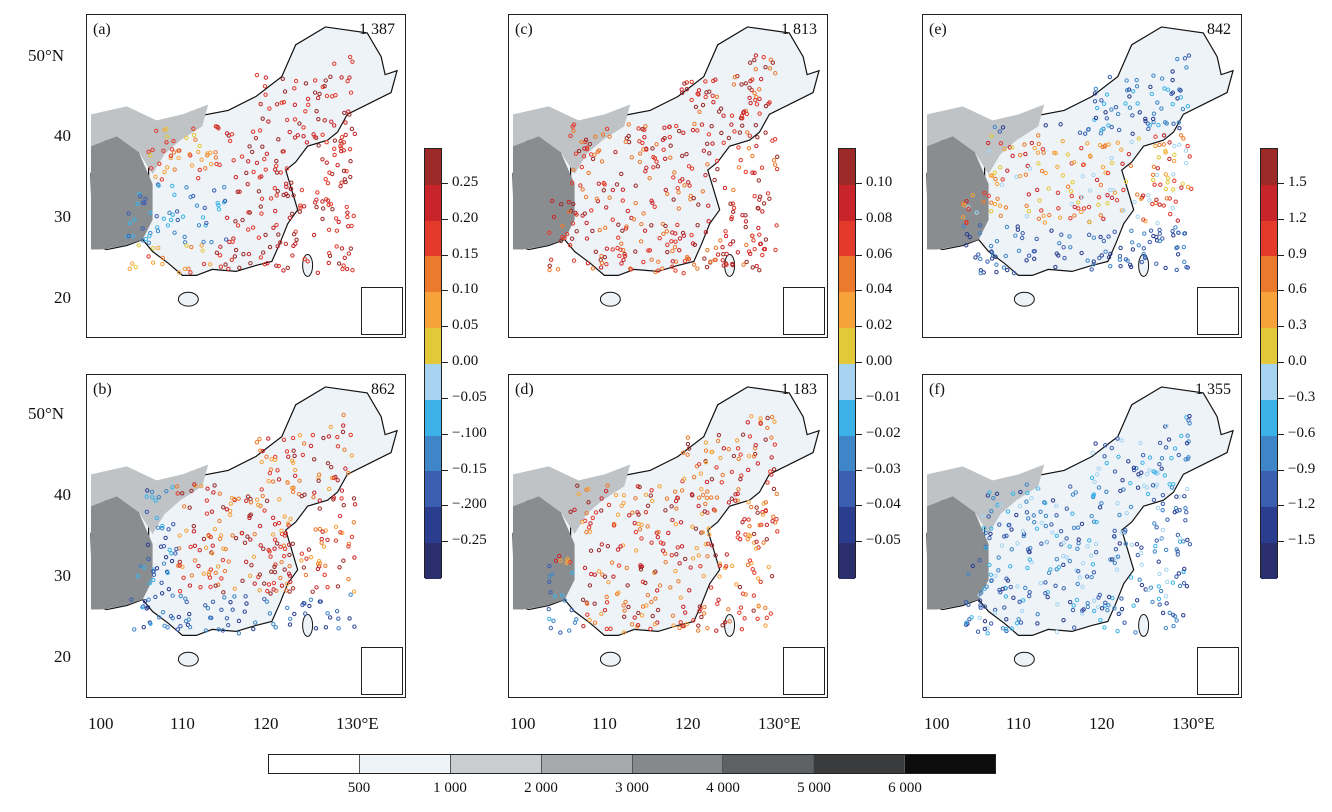  I want to click on lon-label-110: 110, so click(1018, 723).